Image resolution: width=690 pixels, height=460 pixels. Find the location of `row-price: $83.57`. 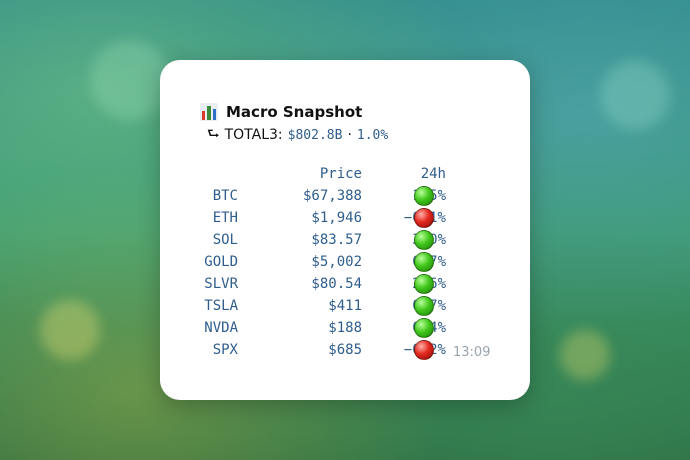

row-price: $83.57 is located at coordinates (336, 240).